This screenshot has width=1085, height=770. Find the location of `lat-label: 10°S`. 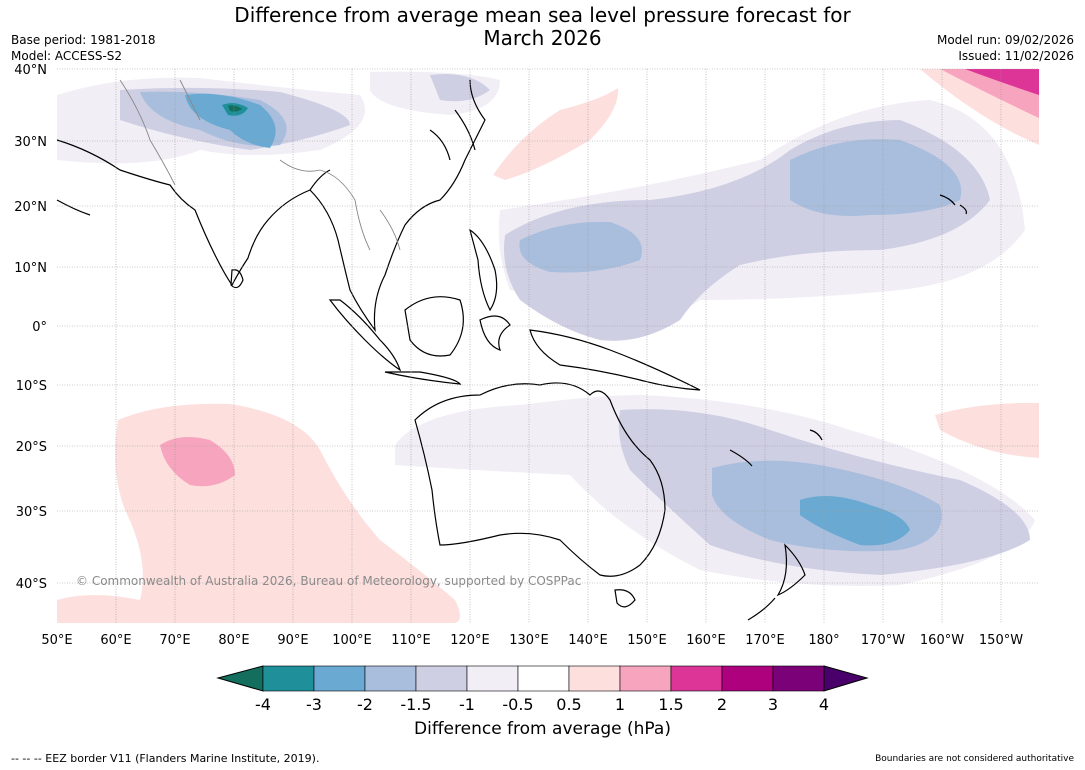

lat-label: 10°S is located at coordinates (31, 386).